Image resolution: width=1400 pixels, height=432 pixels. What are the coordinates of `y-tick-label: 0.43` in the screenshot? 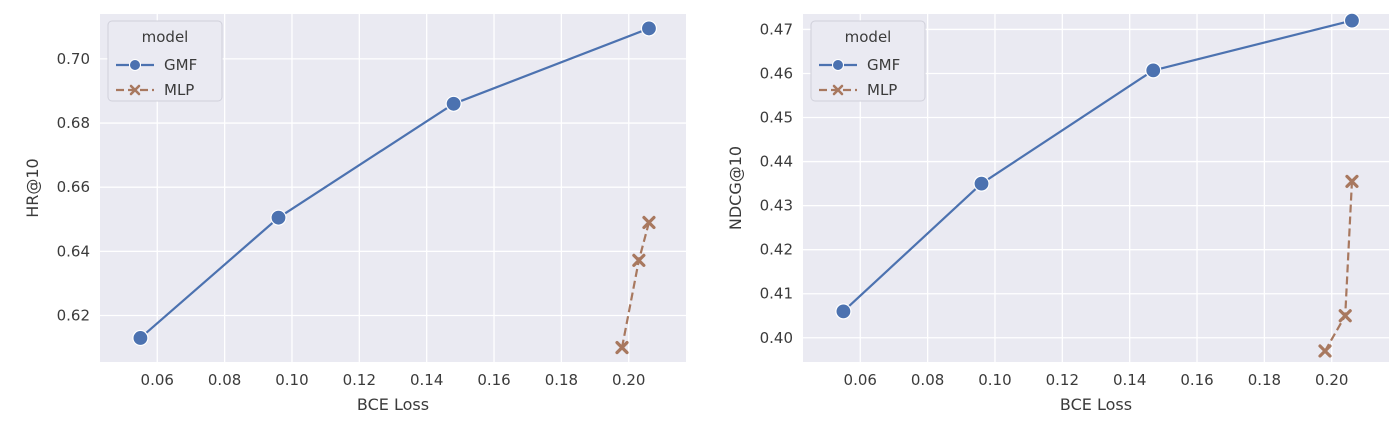 It's located at (776, 206).